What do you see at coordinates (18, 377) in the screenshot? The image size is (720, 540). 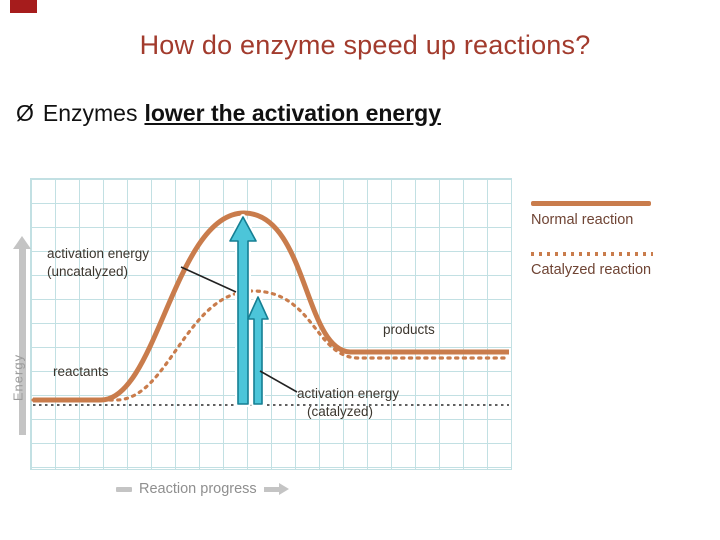 I see `y-axis-label: Energy` at bounding box center [18, 377].